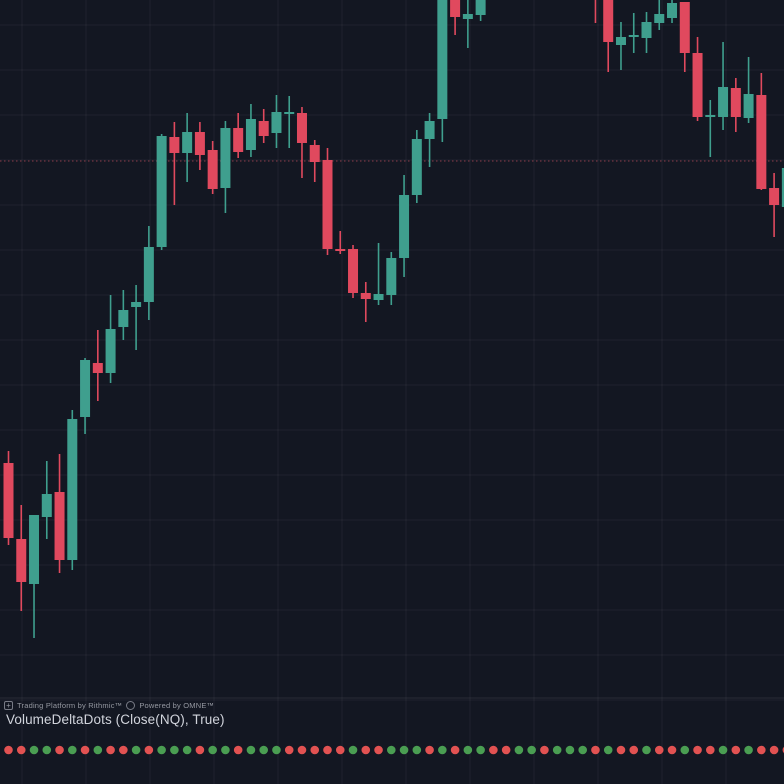 The width and height of the screenshot is (784, 784). Describe the element at coordinates (8, 705) in the screenshot. I see `rithmic-logo-icon: +` at that location.